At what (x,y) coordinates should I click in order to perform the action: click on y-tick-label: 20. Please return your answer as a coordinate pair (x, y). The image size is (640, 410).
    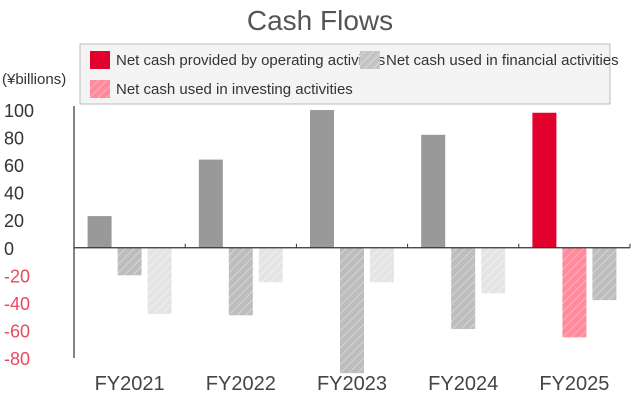
    Looking at the image, I should click on (14, 221).